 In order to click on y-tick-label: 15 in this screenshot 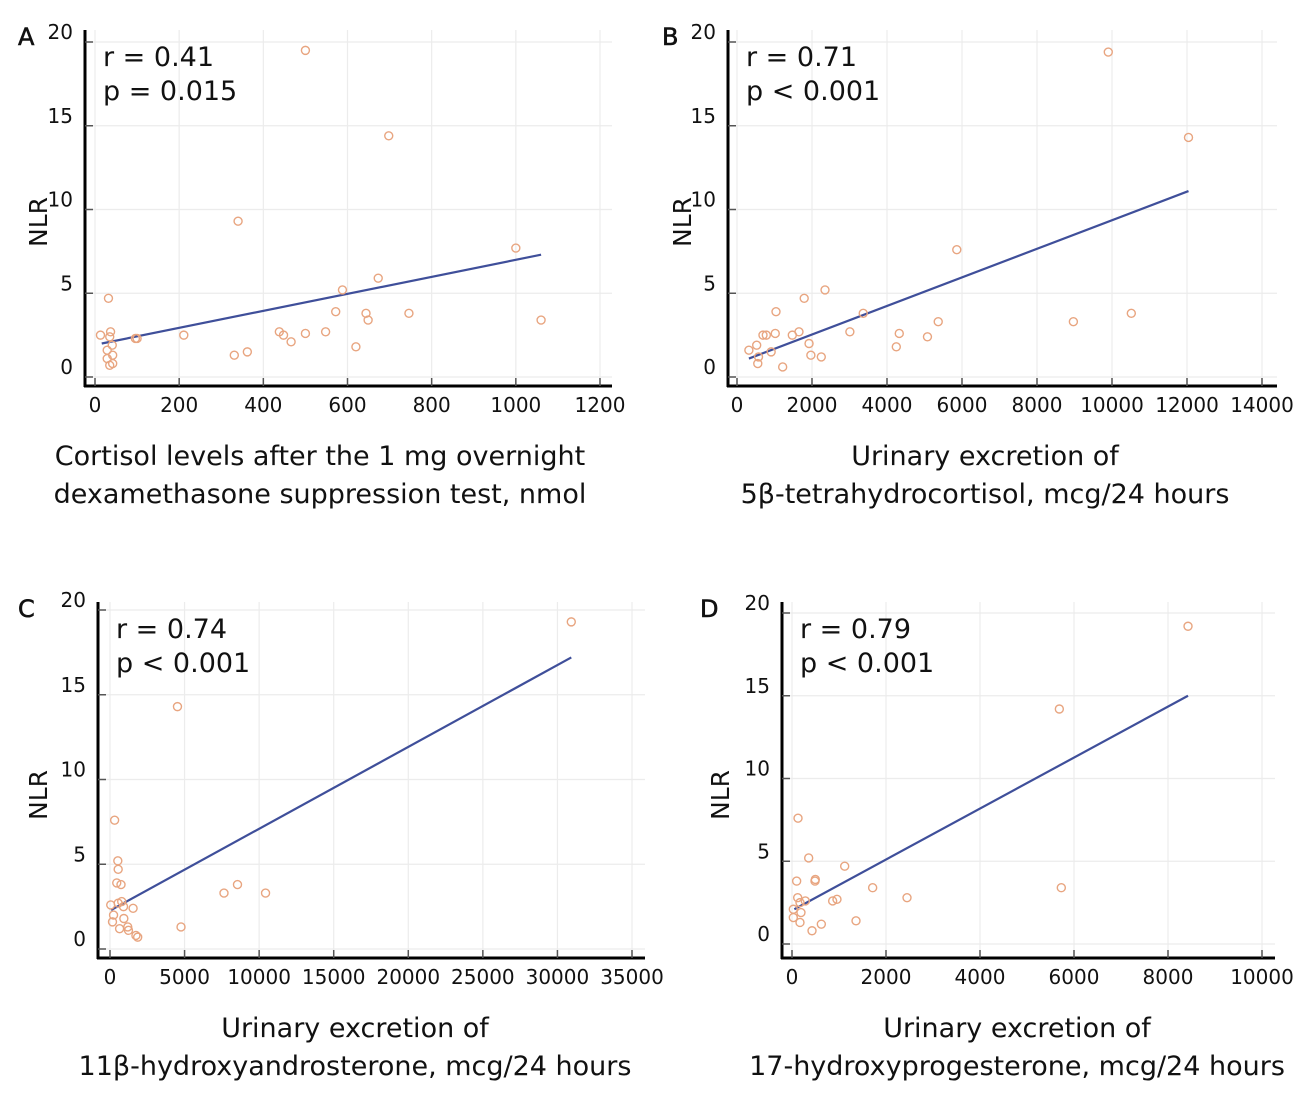, I will do `click(73, 685)`.